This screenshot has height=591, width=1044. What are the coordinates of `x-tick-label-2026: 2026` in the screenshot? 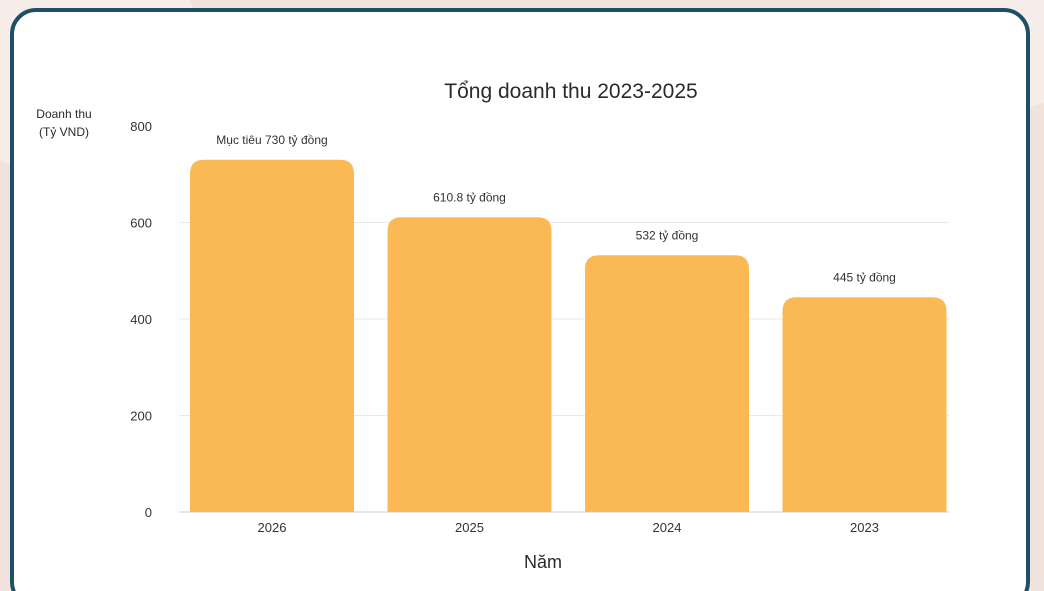 It's located at (272, 527).